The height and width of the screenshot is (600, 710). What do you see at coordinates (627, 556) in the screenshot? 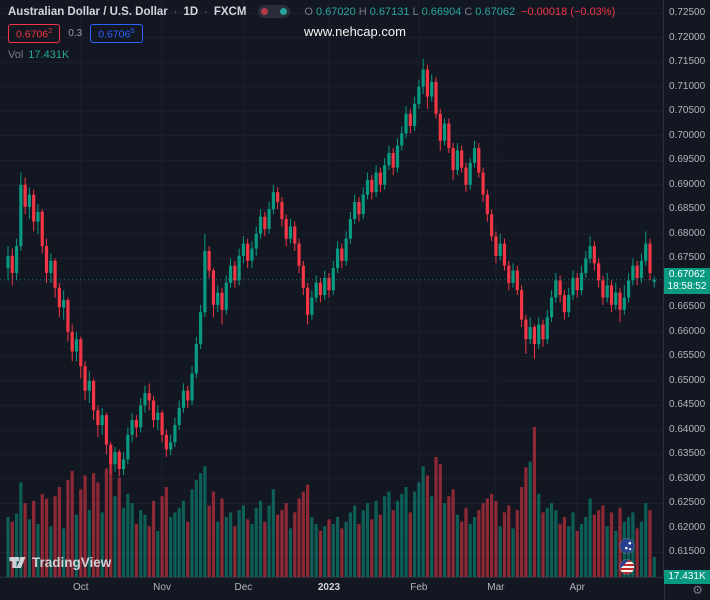
I see `event-flags` at bounding box center [627, 556].